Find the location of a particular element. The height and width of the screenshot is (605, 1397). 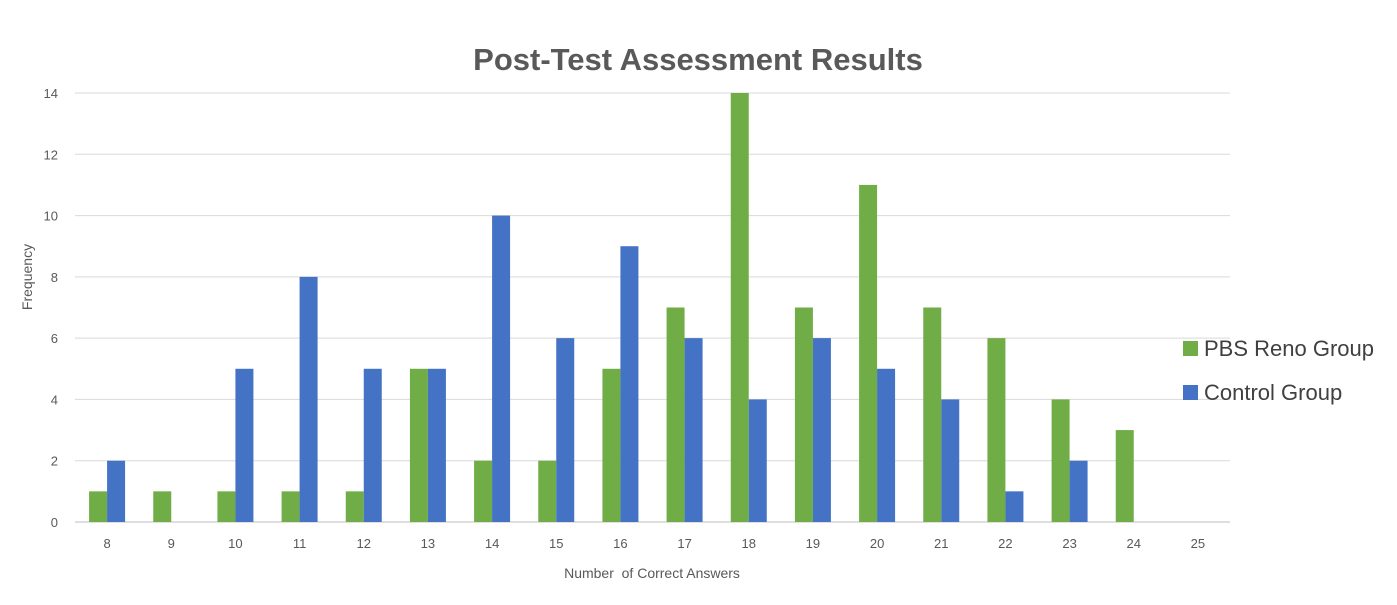

chart-title: Post-Test Assessment Results is located at coordinates (698, 59).